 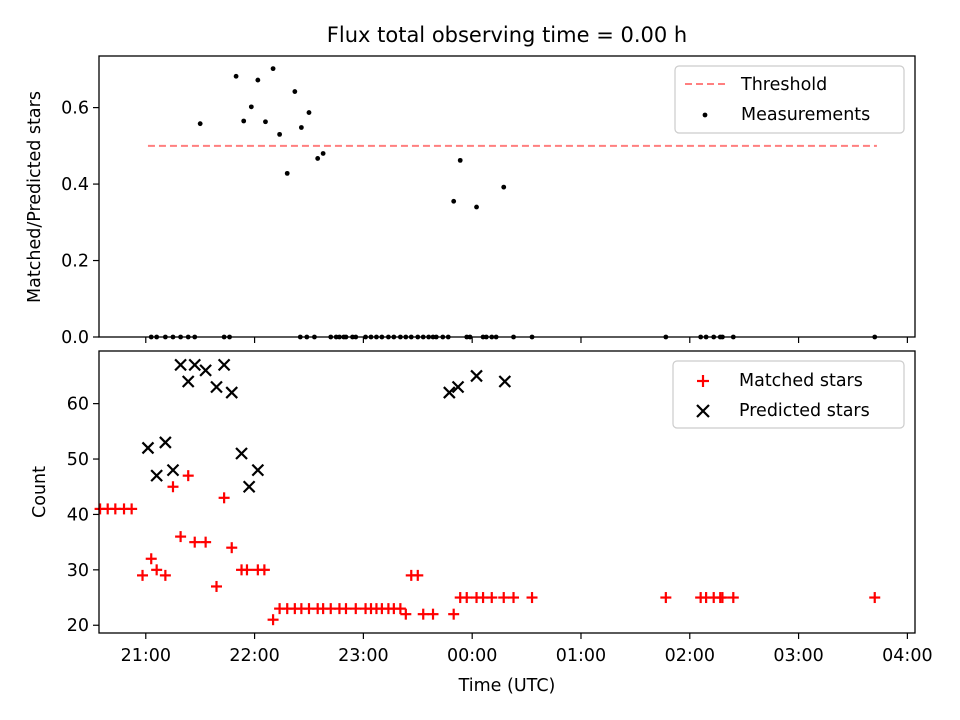 What do you see at coordinates (472, 656) in the screenshot?
I see `bottom-x-tick-label: 00:00` at bounding box center [472, 656].